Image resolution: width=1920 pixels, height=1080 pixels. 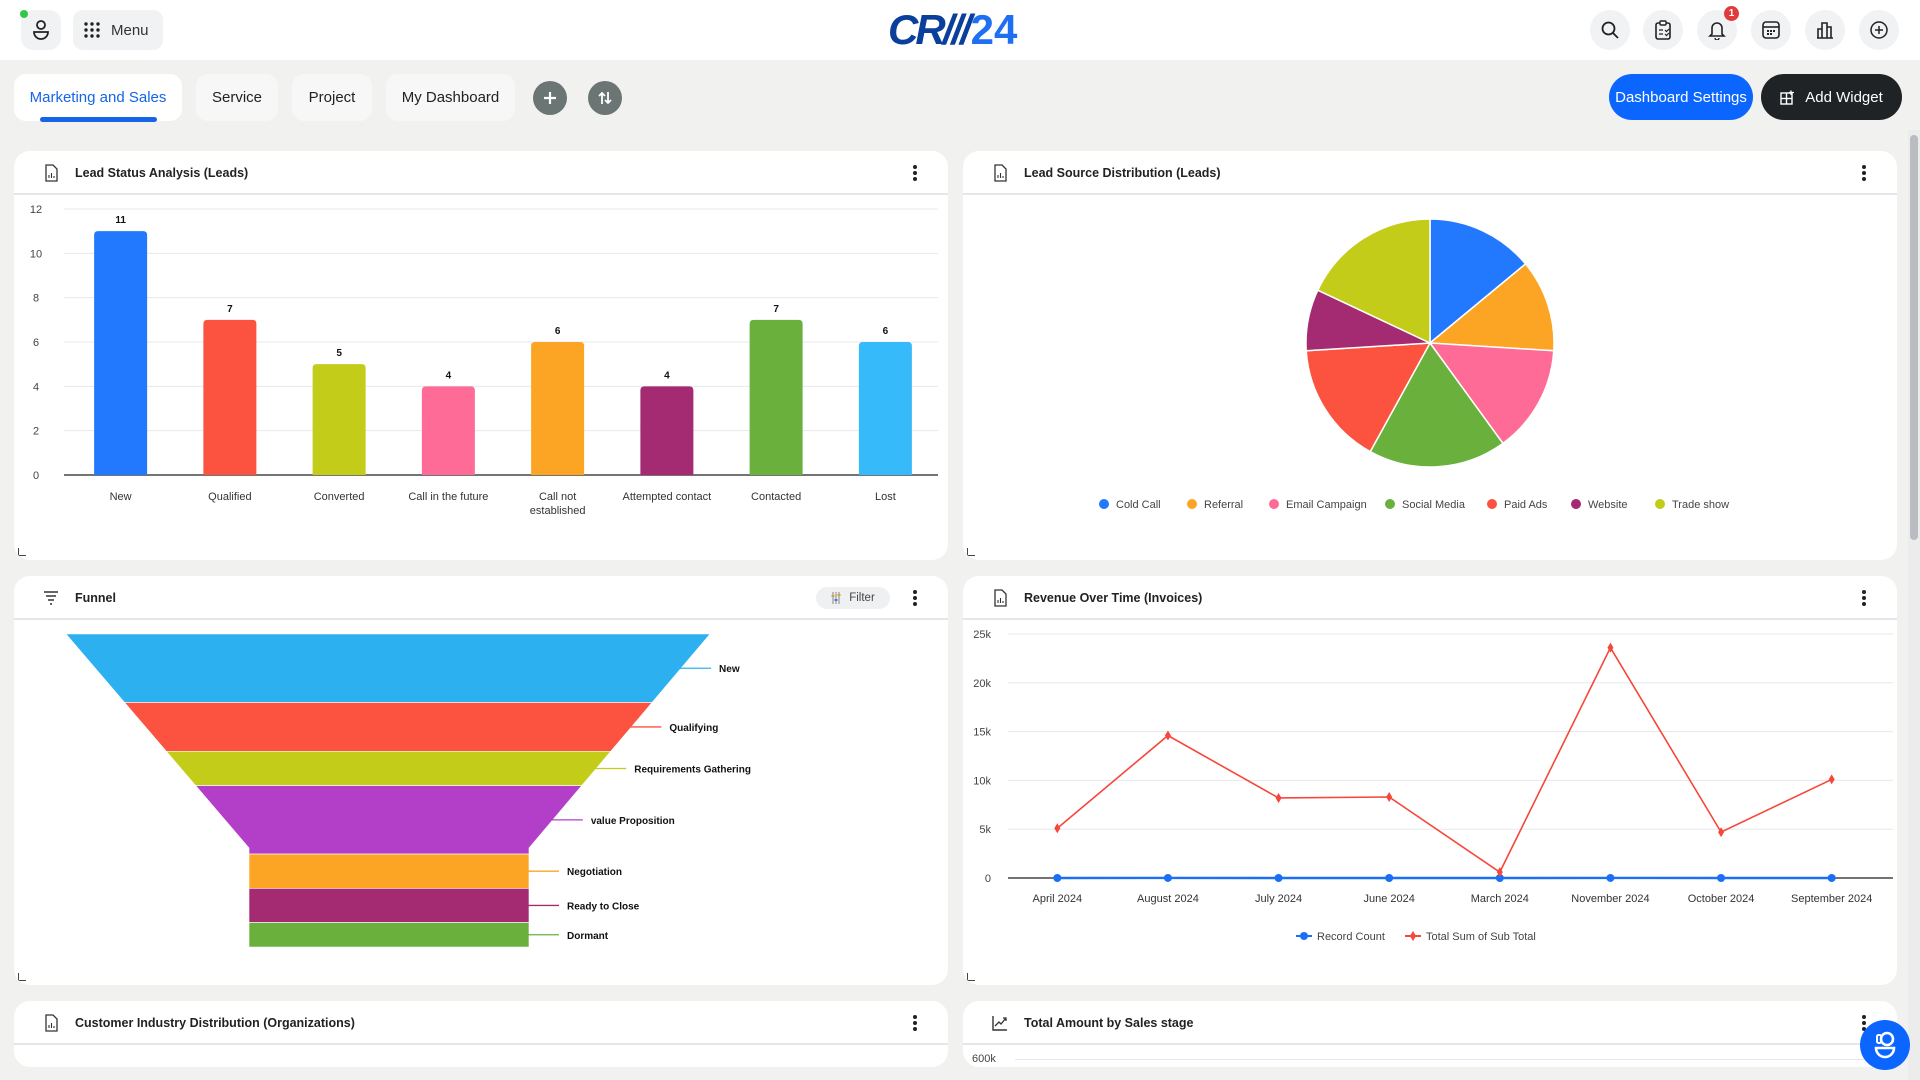 I want to click on x-tick-label: Converted, so click(x=339, y=497).